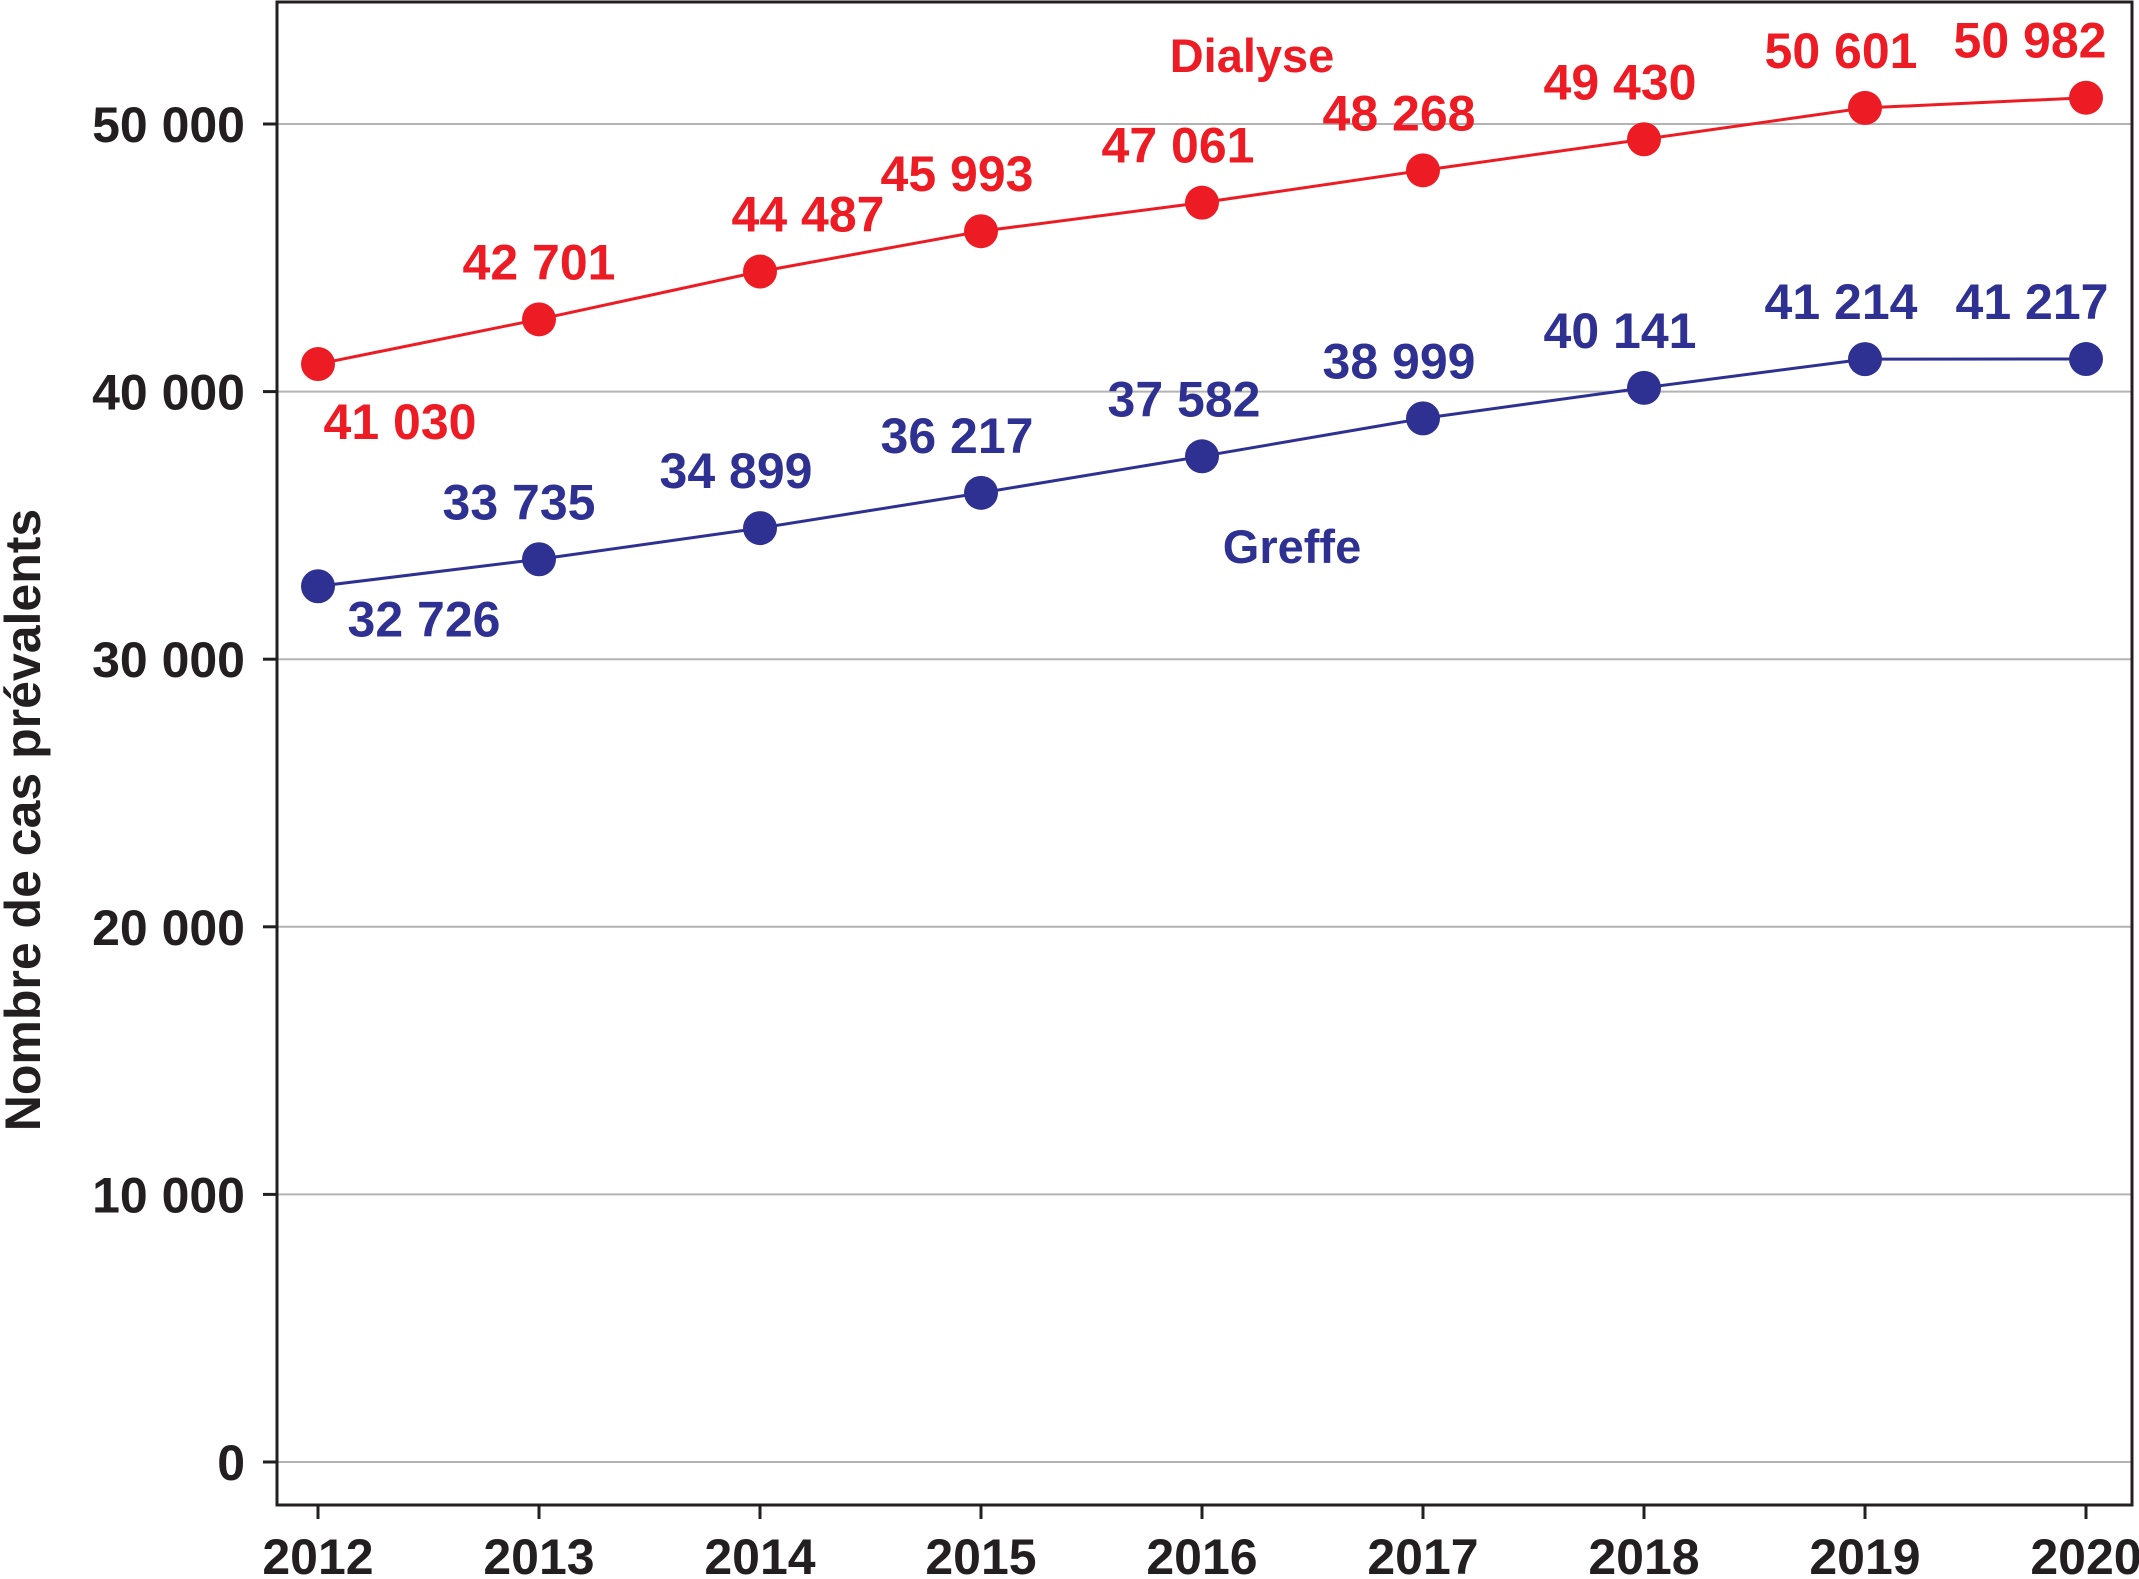  Describe the element at coordinates (1620, 331) in the screenshot. I see `data-label-greffe: 40 141` at that location.